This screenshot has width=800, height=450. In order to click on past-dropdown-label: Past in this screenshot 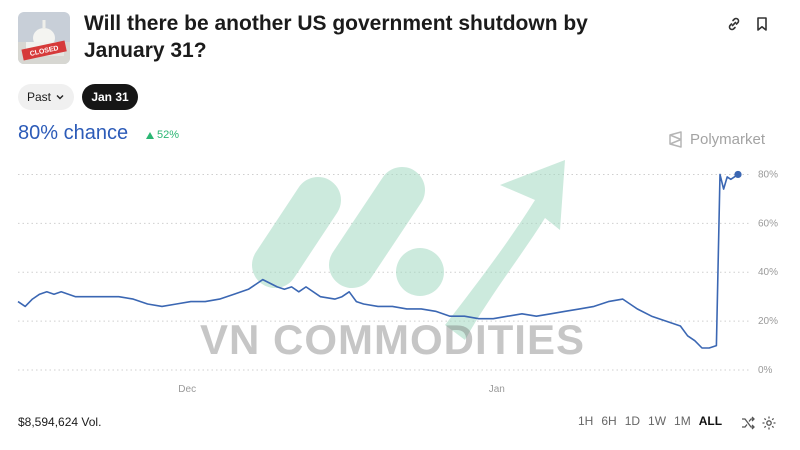, I will do `click(38, 97)`.